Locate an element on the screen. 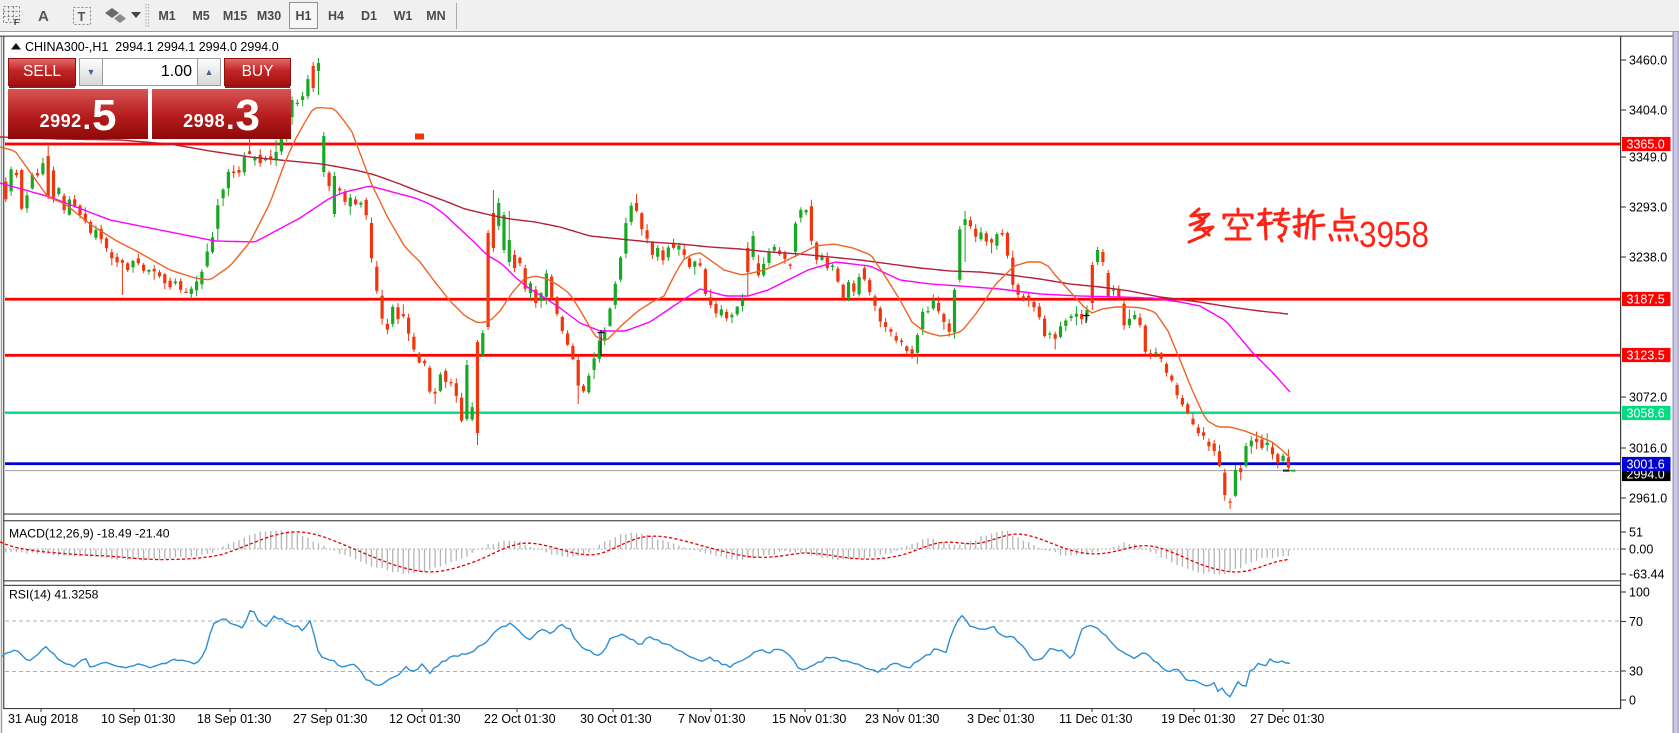 The image size is (1679, 733). svg-text: 3460.0 is located at coordinates (1648, 60).